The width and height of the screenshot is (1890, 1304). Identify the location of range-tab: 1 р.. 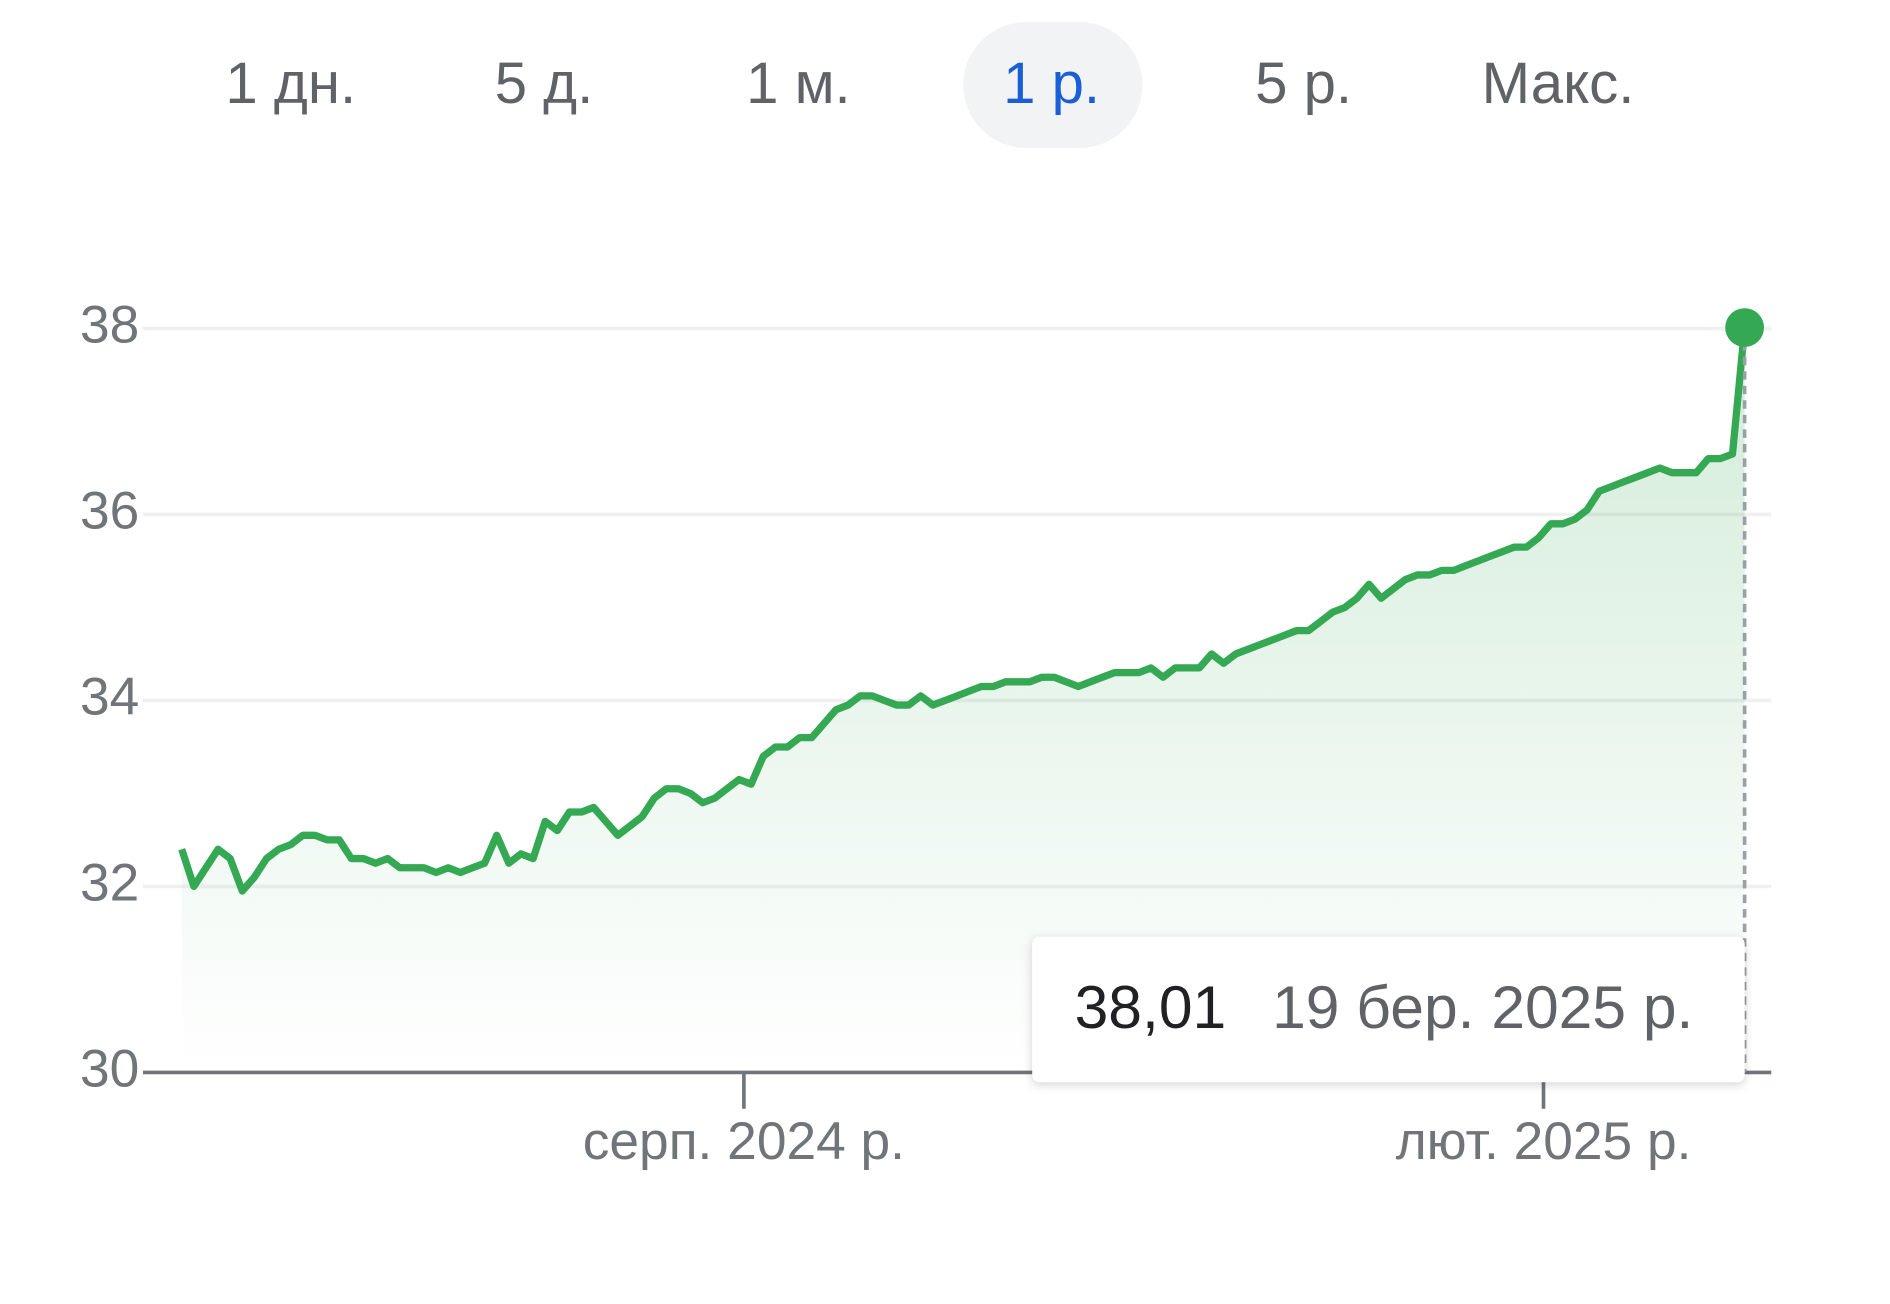
(1051, 83).